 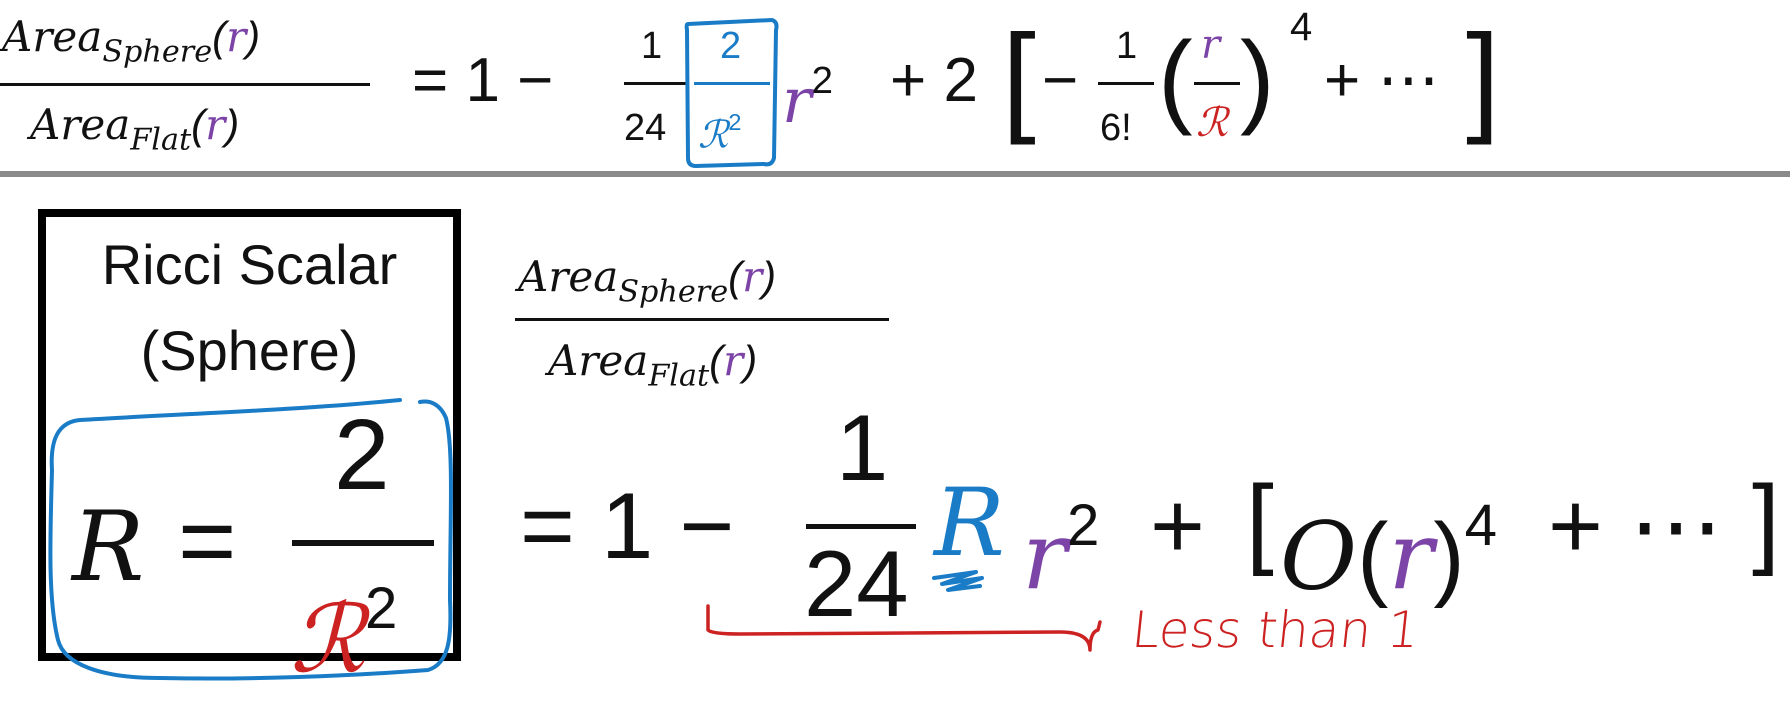 I want to click on frac6-bar, so click(x=1126, y=83).